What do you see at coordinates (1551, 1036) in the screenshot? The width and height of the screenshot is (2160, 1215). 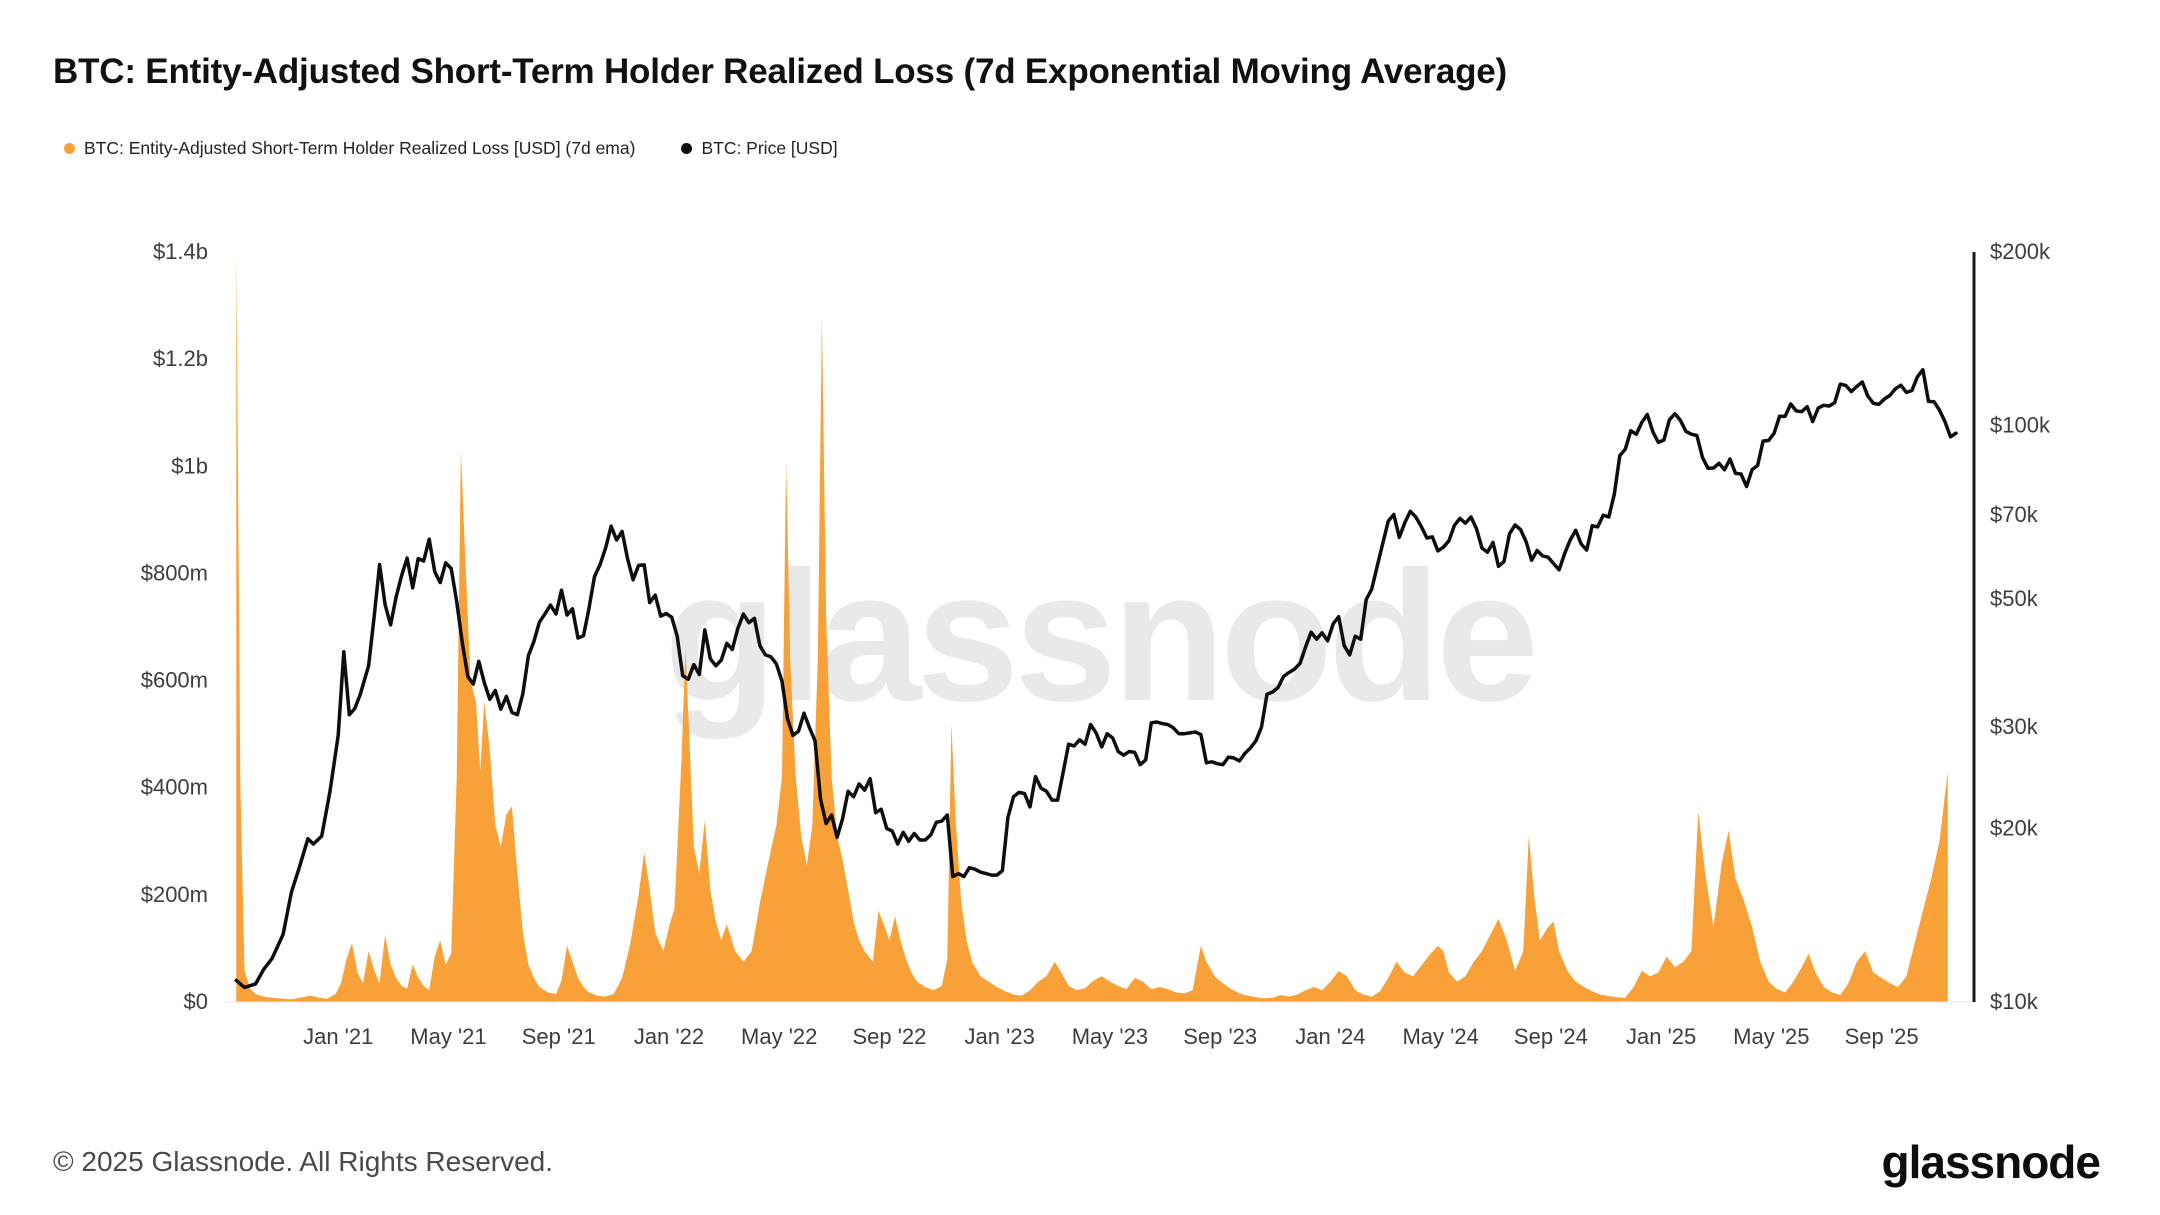 I see `x-axis-tick-label: Sep '24` at bounding box center [1551, 1036].